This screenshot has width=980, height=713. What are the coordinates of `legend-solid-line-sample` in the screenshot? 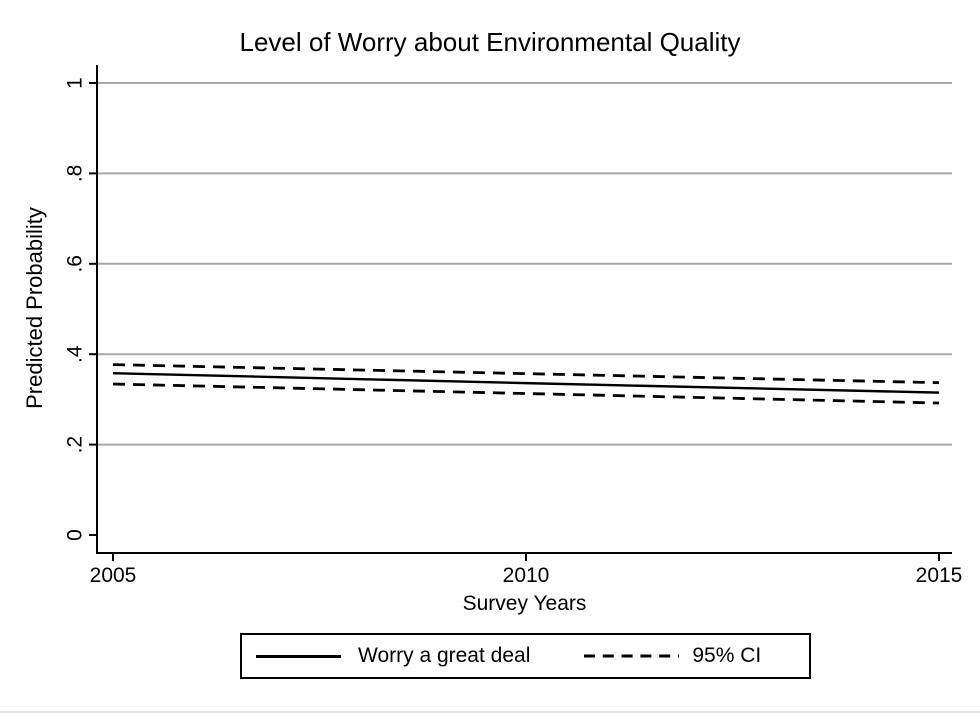 It's located at (298, 656).